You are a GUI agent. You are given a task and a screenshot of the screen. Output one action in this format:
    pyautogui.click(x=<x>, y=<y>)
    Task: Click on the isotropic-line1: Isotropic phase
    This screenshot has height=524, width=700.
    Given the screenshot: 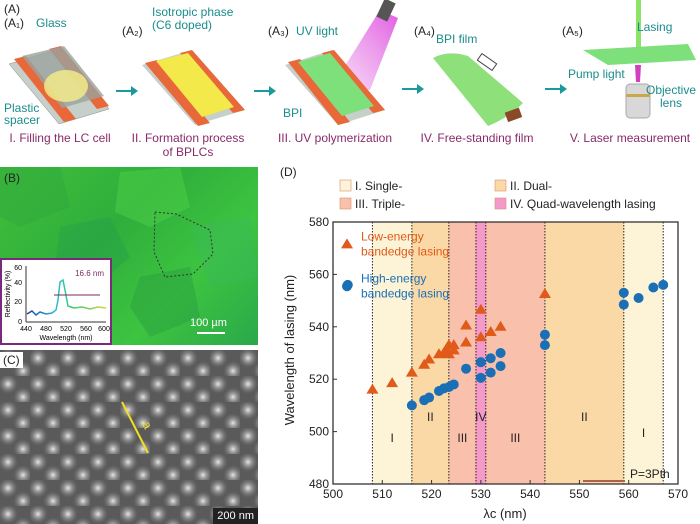 What is the action you would take?
    pyautogui.click(x=193, y=12)
    